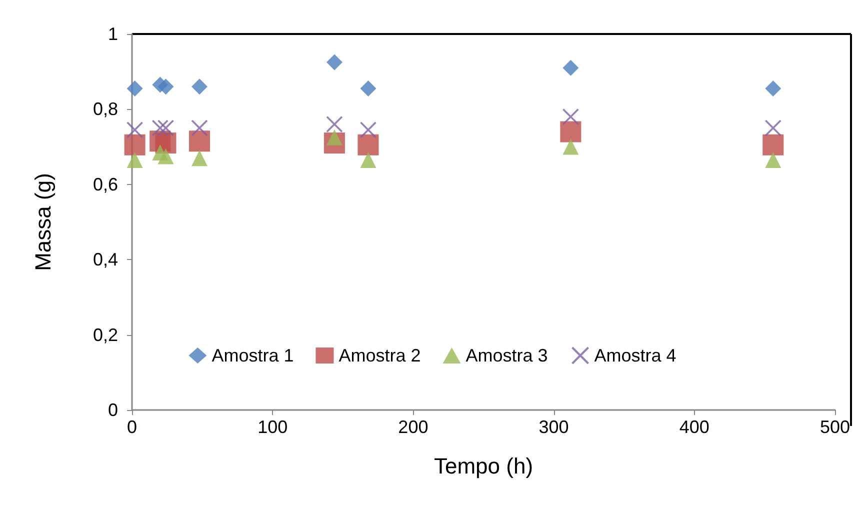  Describe the element at coordinates (635, 356) in the screenshot. I see `legend-label: Amostra 4` at that location.